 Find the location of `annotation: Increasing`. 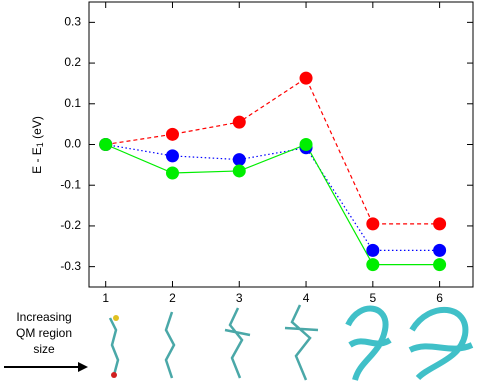

annotation: Increasing is located at coordinates (43, 317).